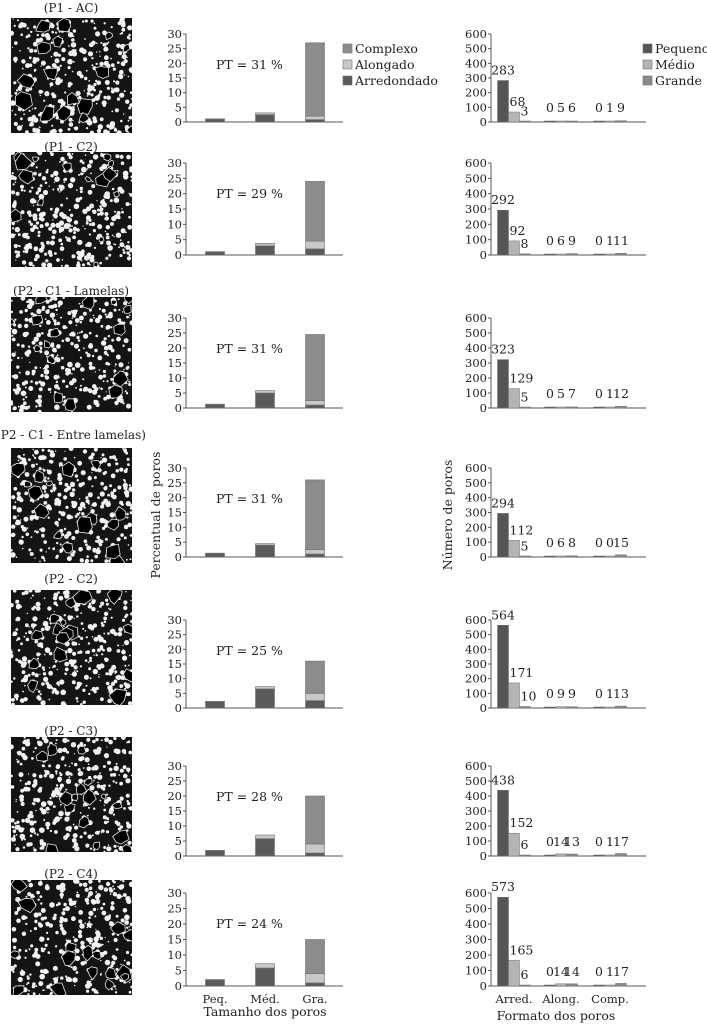  Describe the element at coordinates (174, 178) in the screenshot. I see `y-tick-label: 25` at that location.